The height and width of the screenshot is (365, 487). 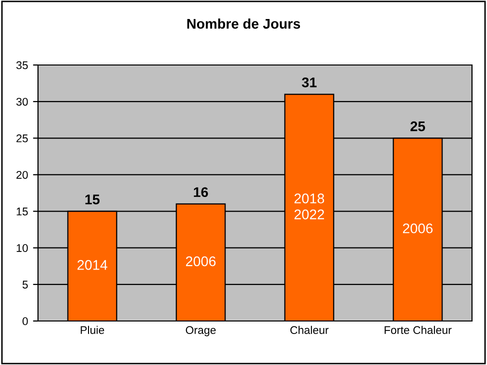 I want to click on data-label: 16, so click(x=201, y=192).